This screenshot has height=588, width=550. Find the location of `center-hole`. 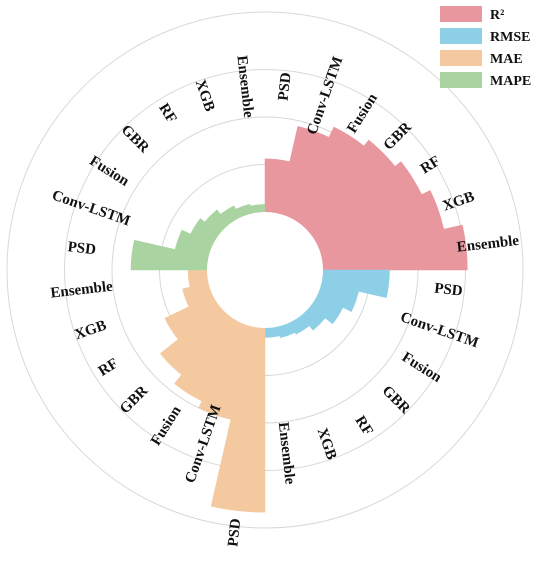

center-hole is located at coordinates (265, 270).